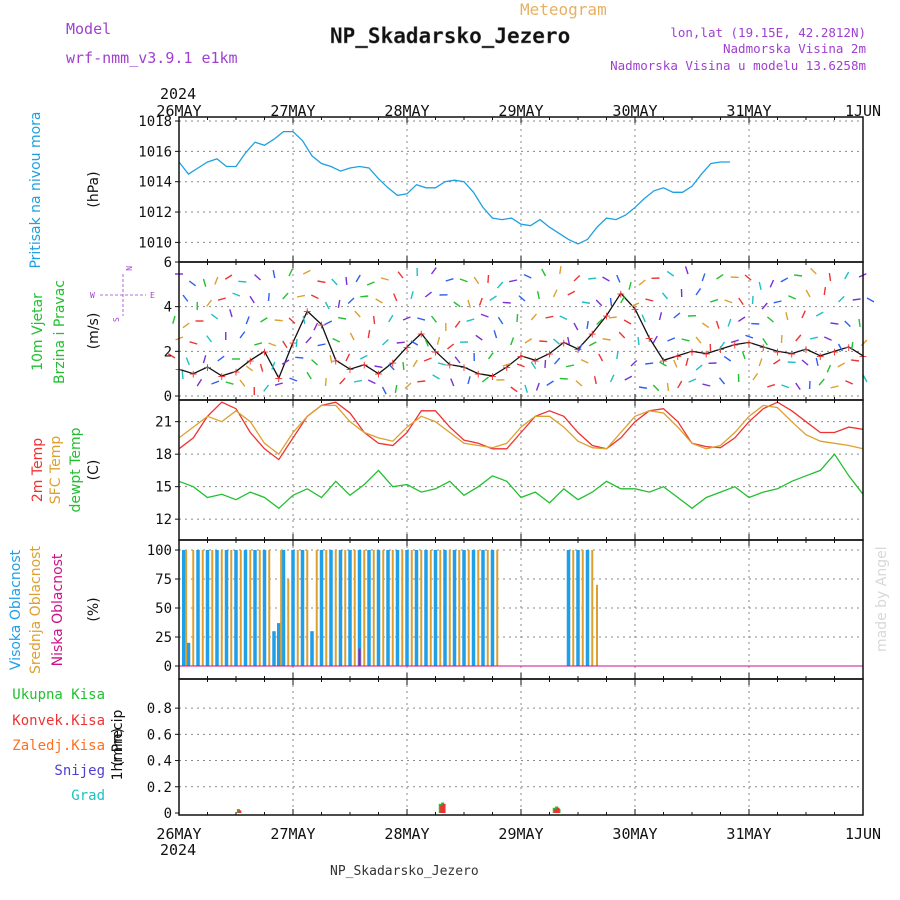  I want to click on unit-label-pressure: (hPa), so click(94, 189).